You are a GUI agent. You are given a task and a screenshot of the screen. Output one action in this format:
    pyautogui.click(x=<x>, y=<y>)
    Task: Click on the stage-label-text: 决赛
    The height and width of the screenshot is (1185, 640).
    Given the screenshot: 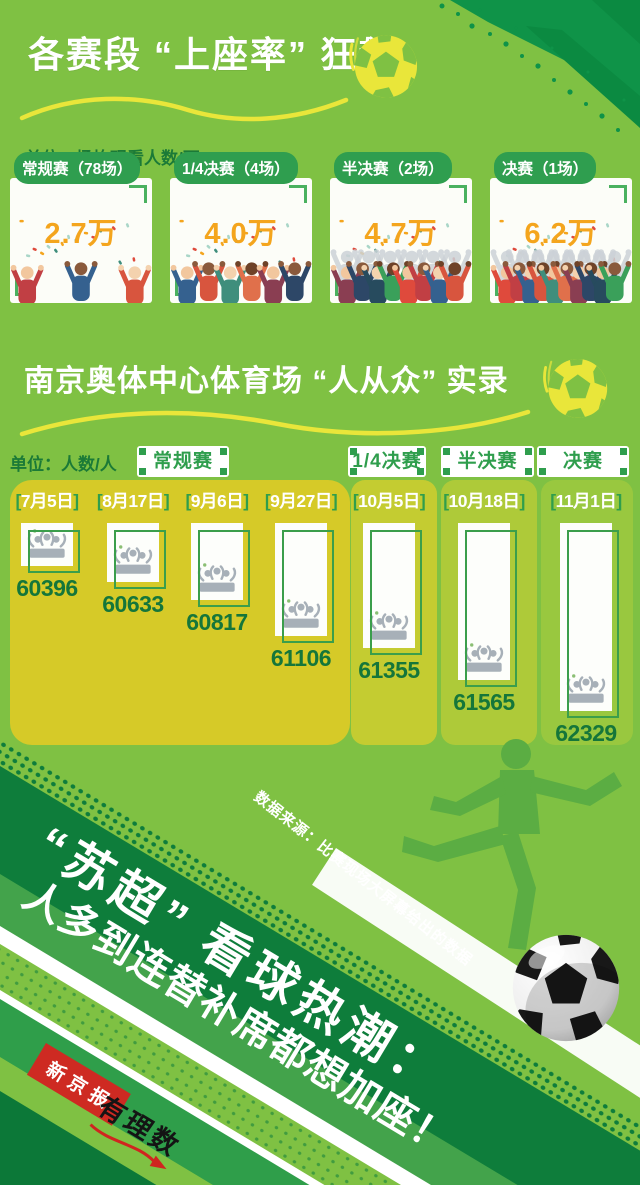 What is the action you would take?
    pyautogui.click(x=582, y=461)
    